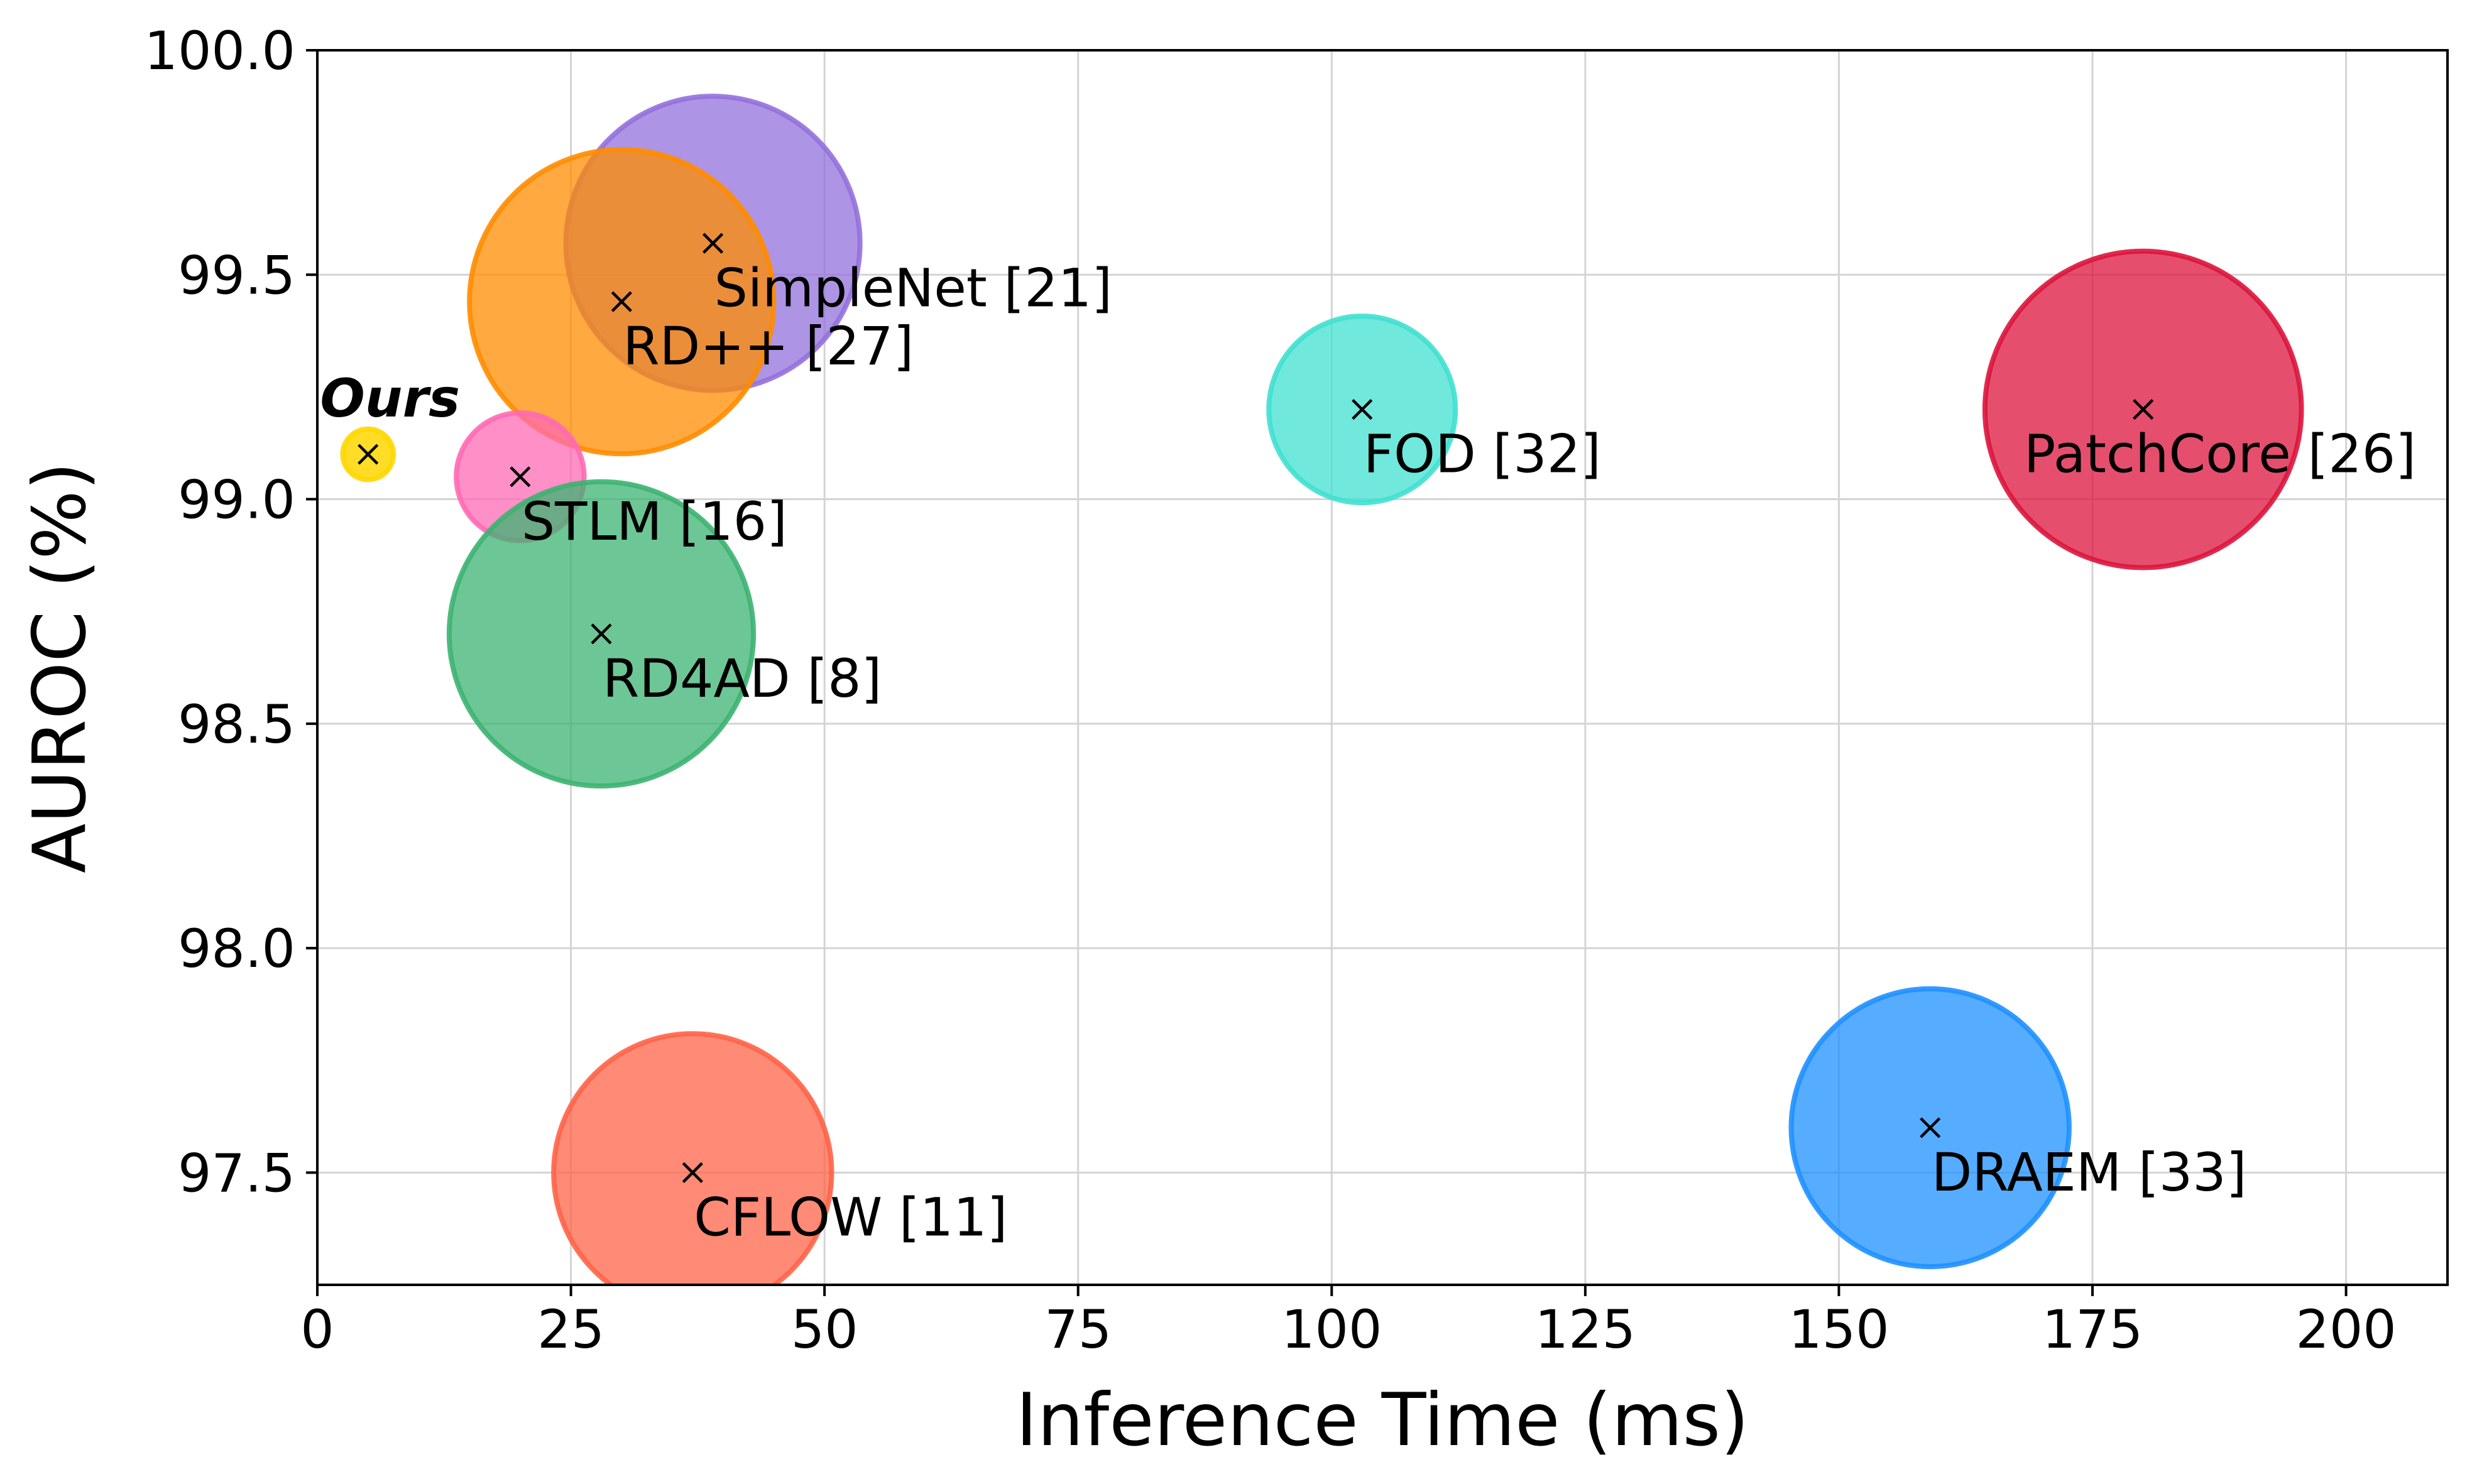 This screenshot has height=1484, width=2472. What do you see at coordinates (1585, 1329) in the screenshot?
I see `x-tick-label: 125` at bounding box center [1585, 1329].